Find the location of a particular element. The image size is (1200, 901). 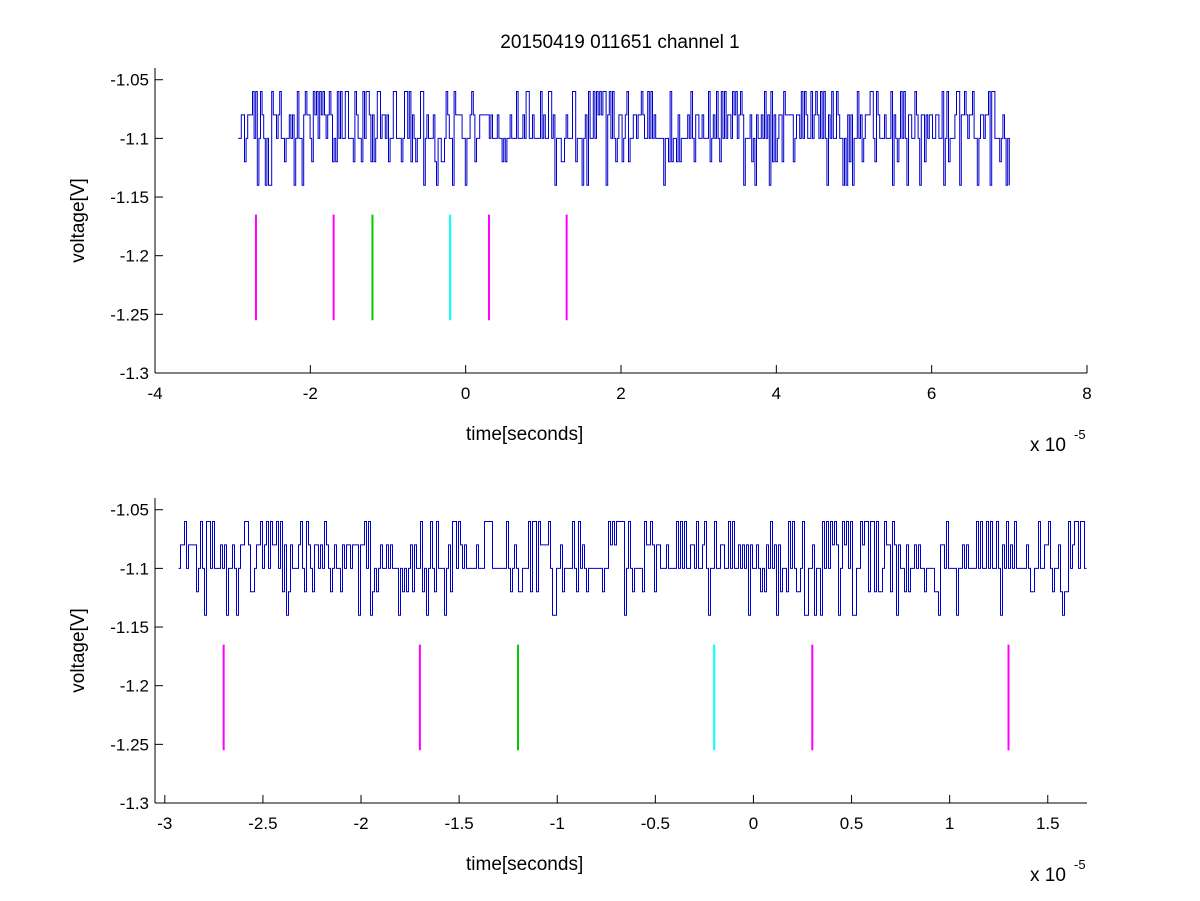

x-tick-label: 1 is located at coordinates (949, 823).